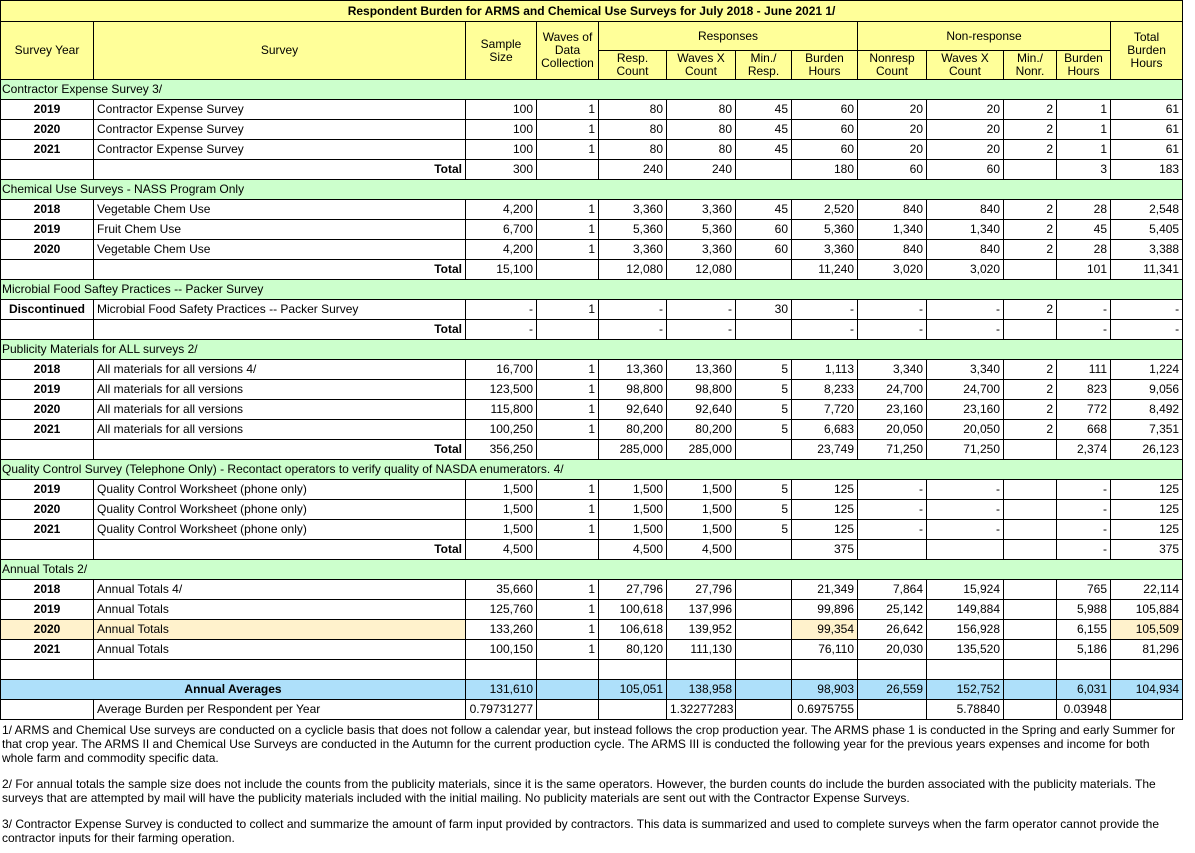 This screenshot has height=853, width=1195. I want to click on cell: 24,700, so click(892, 389).